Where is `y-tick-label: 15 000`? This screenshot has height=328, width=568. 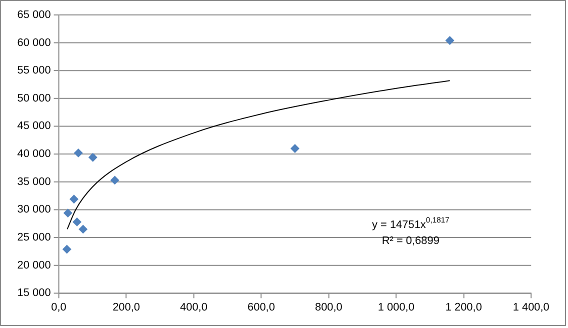 y-tick-label: 15 000 is located at coordinates (34, 293).